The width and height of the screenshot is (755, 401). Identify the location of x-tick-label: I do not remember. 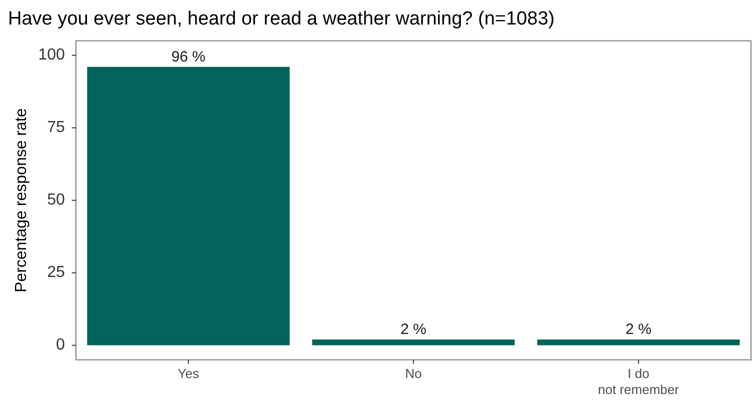
(639, 381).